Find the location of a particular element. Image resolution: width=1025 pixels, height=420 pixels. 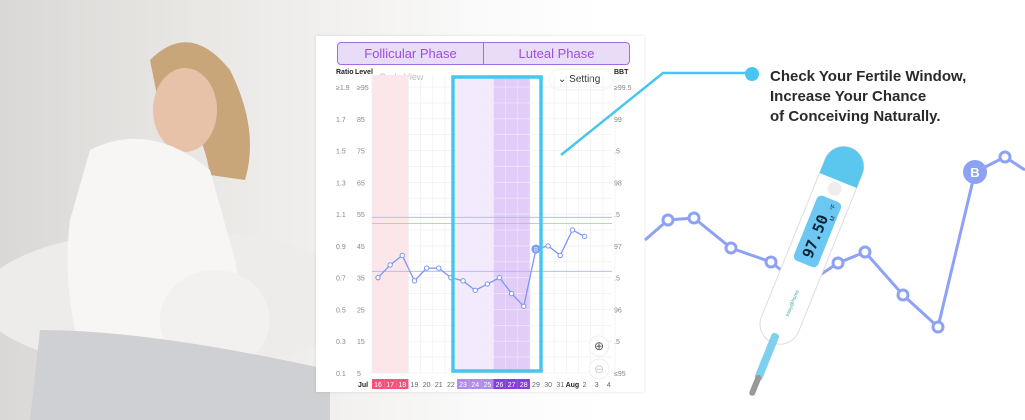

x-tick-label: 20 is located at coordinates (427, 385).